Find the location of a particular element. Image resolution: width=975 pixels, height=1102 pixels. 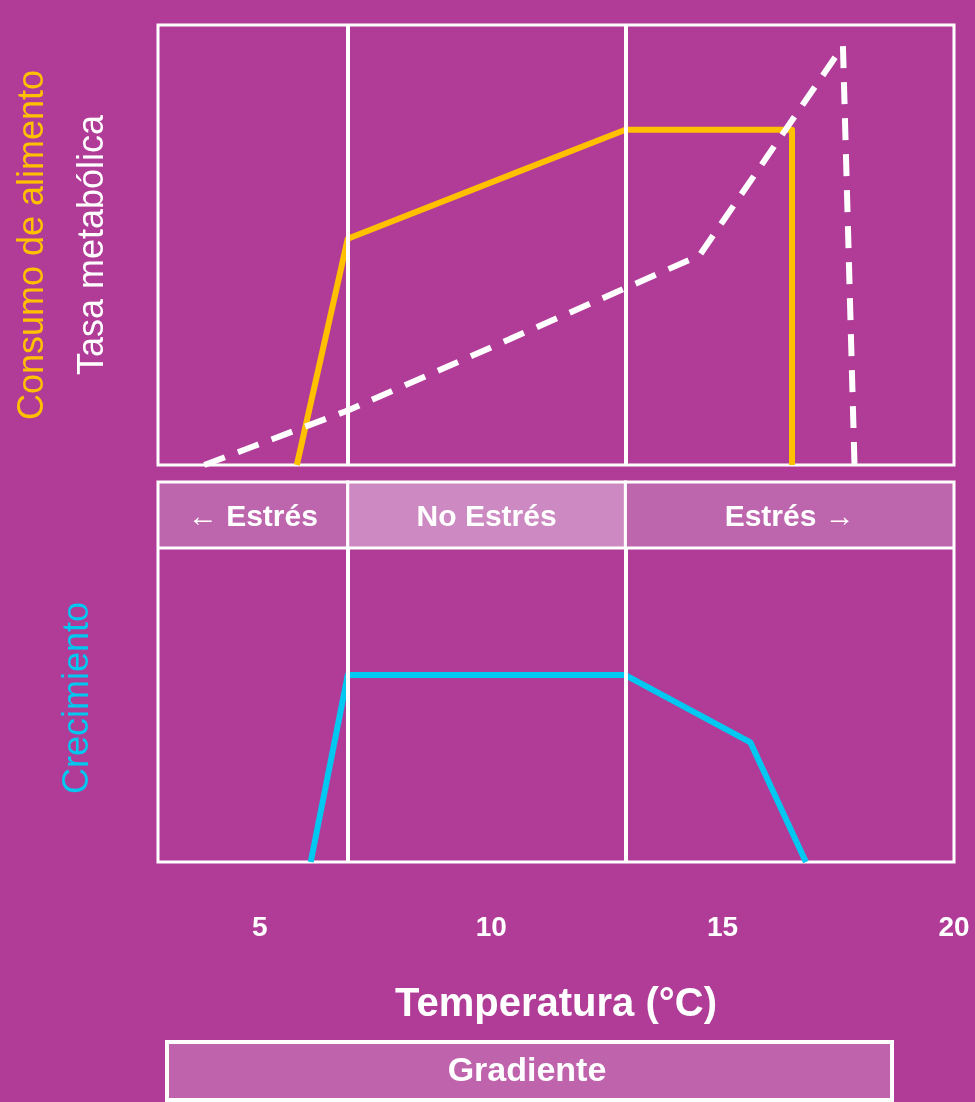

x-tick-label: 15 is located at coordinates (723, 926).